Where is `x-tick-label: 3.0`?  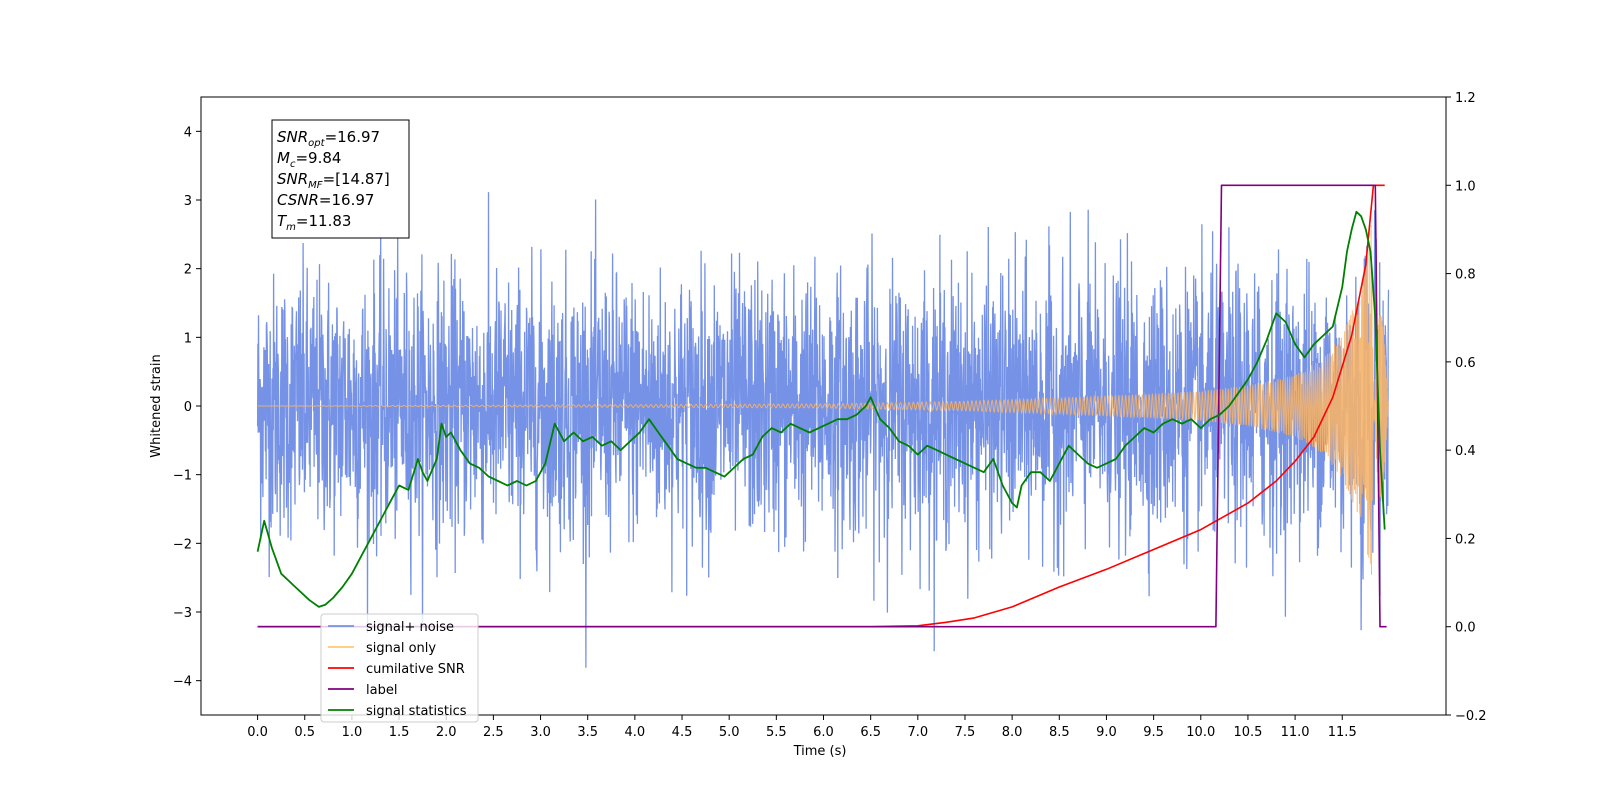 x-tick-label: 3.0 is located at coordinates (540, 732).